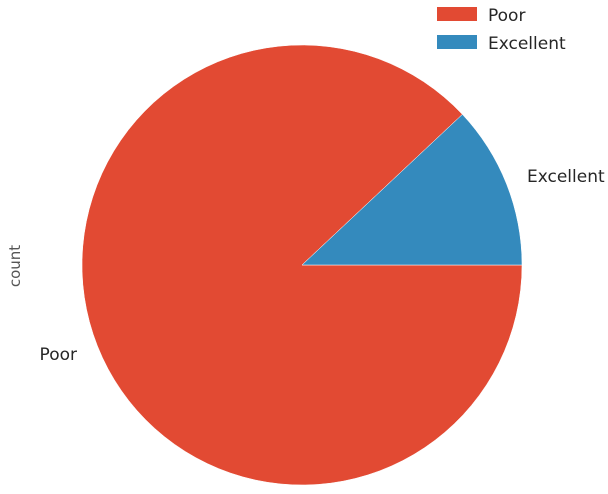 The width and height of the screenshot is (608, 494). What do you see at coordinates (501, 30) in the screenshot?
I see `legend: Poor Excellent` at bounding box center [501, 30].